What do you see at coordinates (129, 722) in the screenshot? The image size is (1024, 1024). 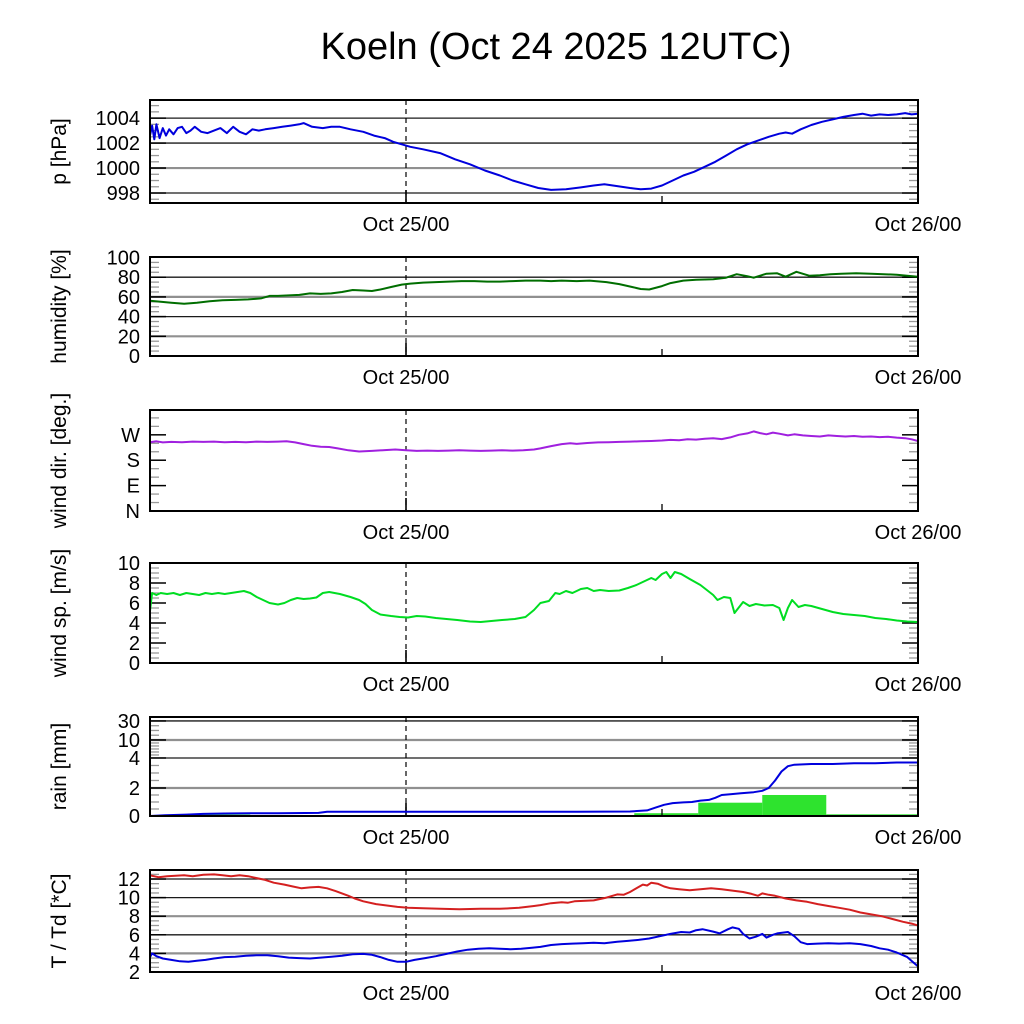 I see `y-tick-label: 30` at bounding box center [129, 722].